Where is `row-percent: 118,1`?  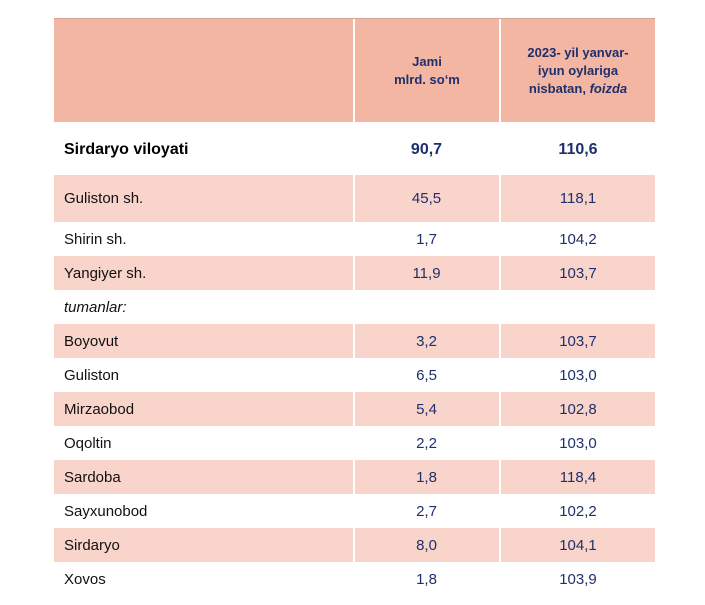 row-percent: 118,1 is located at coordinates (578, 198).